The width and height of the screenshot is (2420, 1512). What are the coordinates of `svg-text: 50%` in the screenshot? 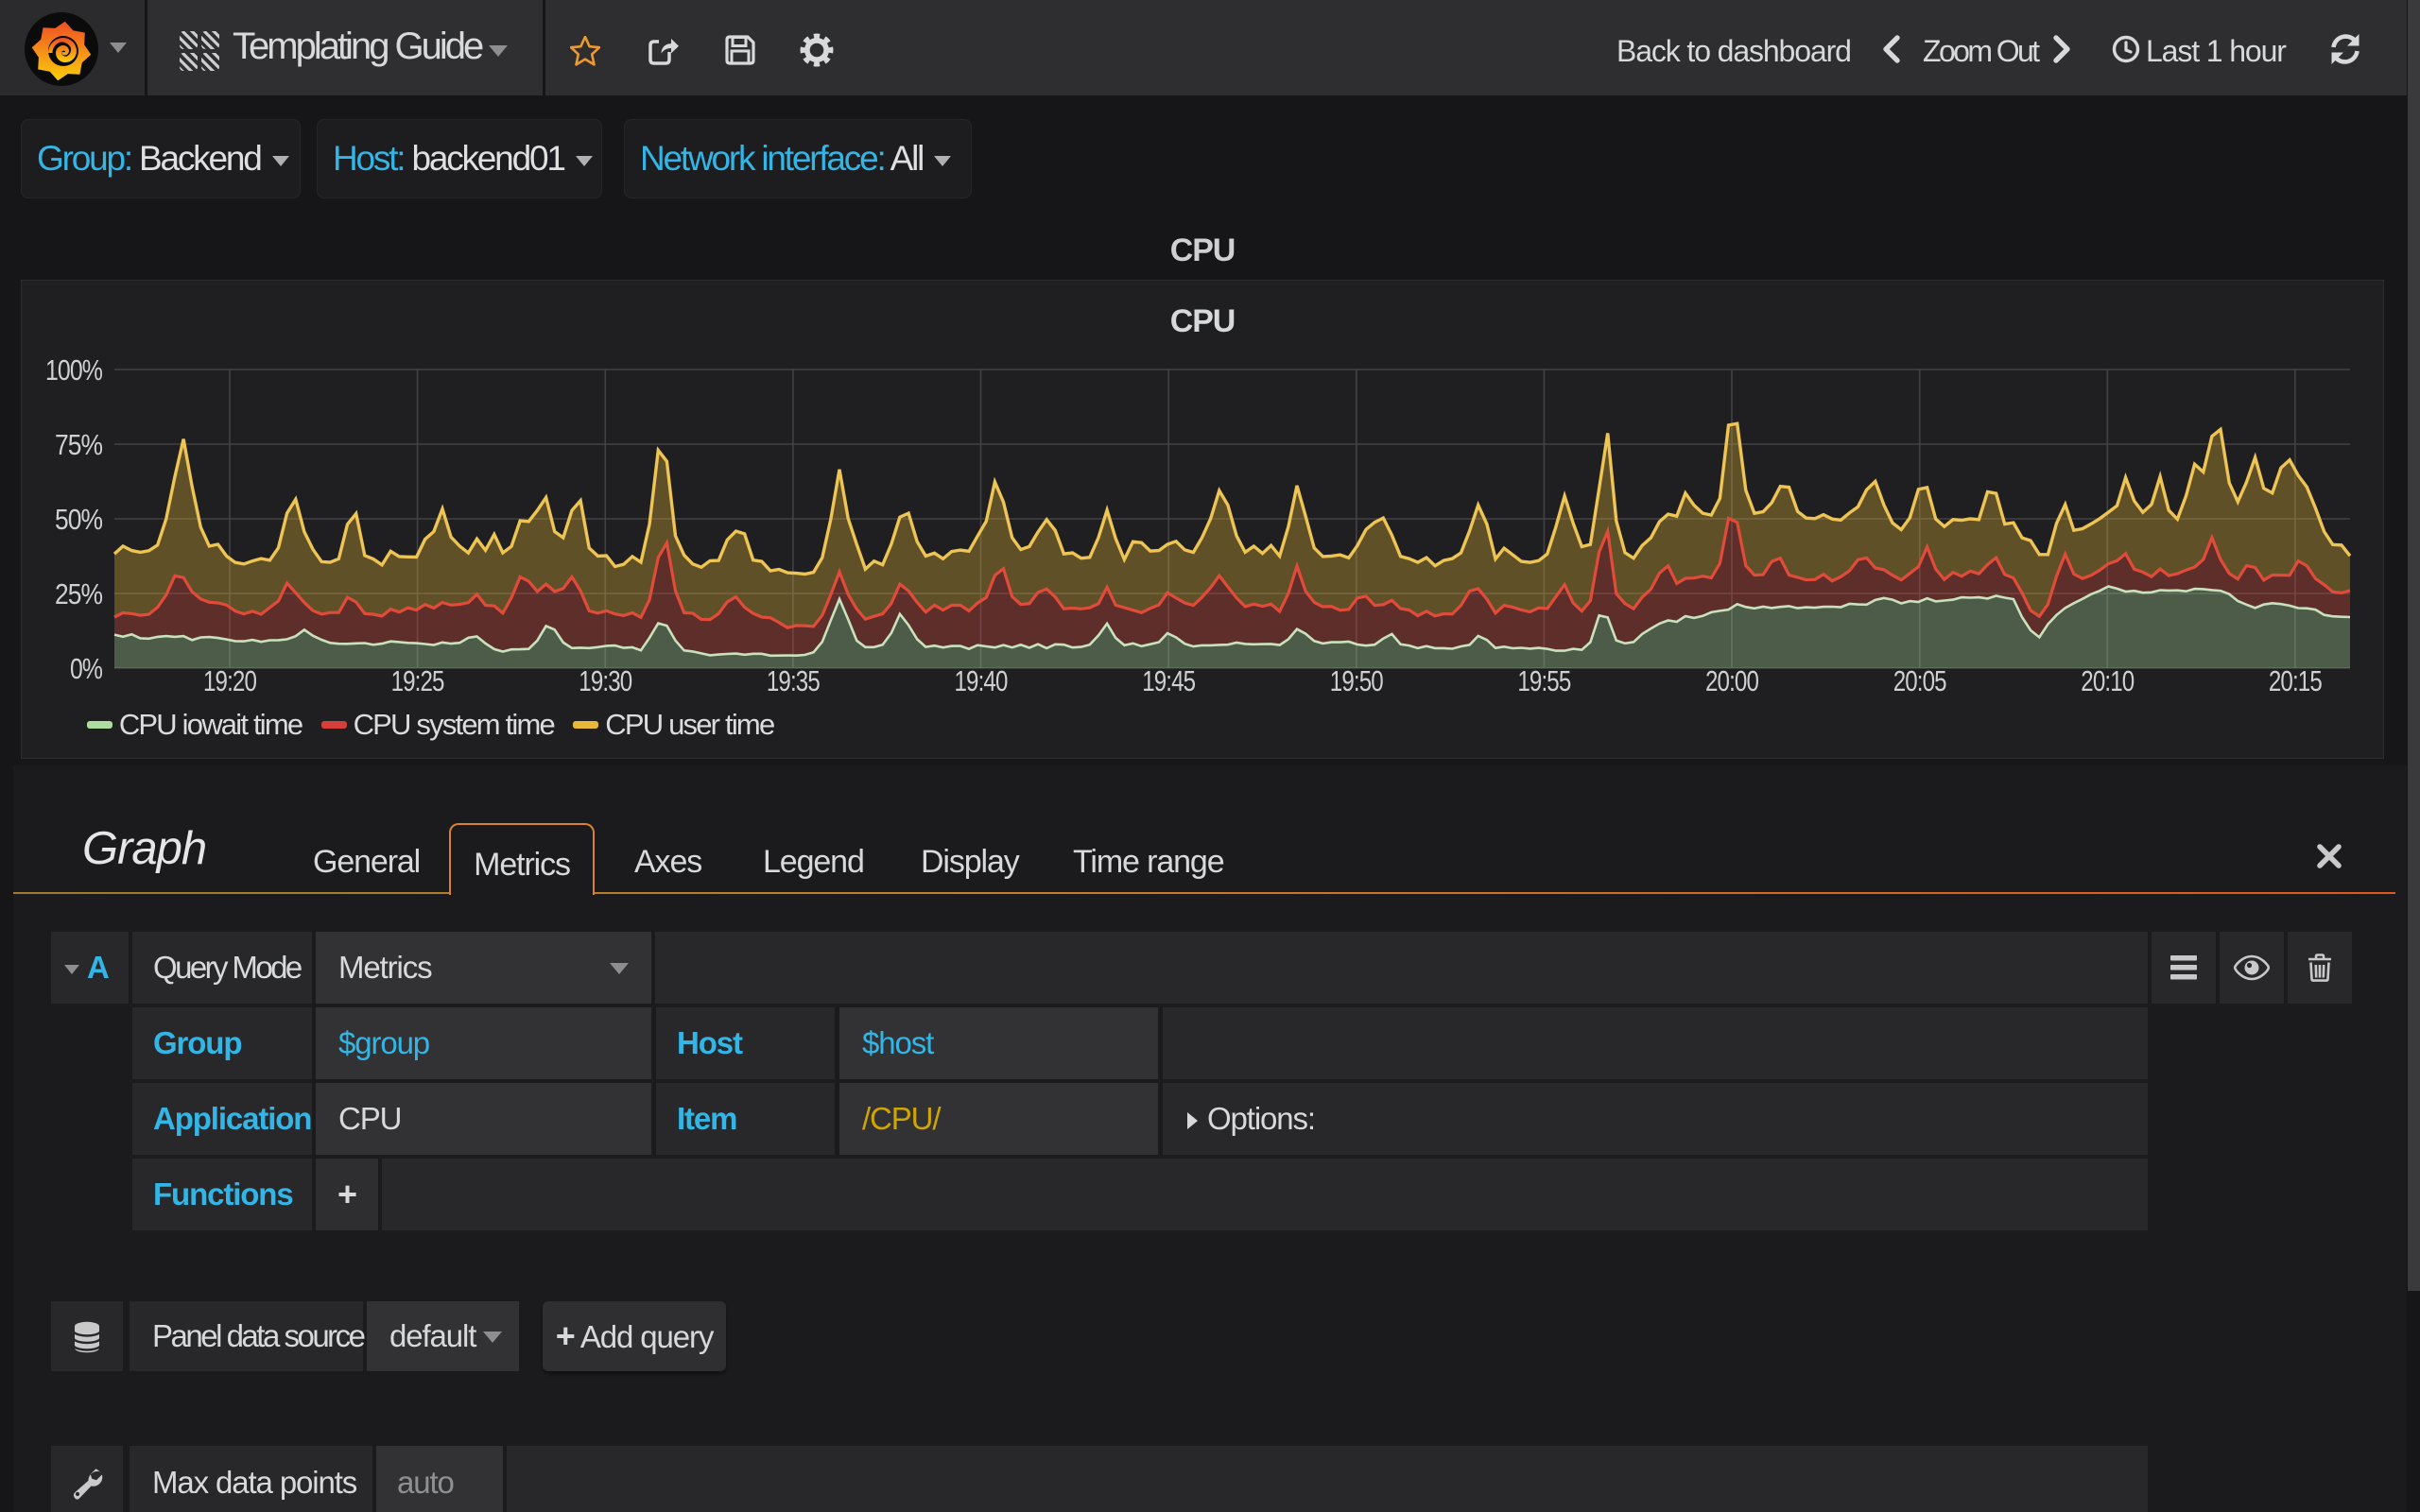 It's located at (79, 519).